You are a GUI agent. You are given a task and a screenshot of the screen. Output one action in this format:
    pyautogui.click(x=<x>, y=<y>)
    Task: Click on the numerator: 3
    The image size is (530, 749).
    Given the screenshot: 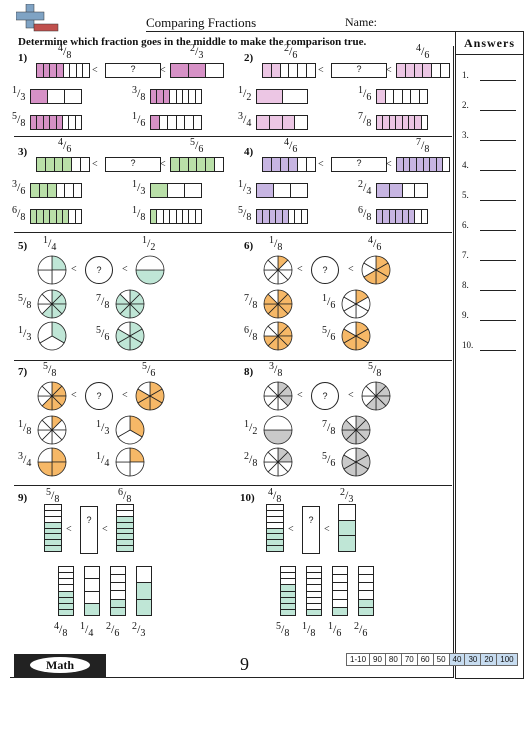 What is the action you would take?
    pyautogui.click(x=271, y=366)
    